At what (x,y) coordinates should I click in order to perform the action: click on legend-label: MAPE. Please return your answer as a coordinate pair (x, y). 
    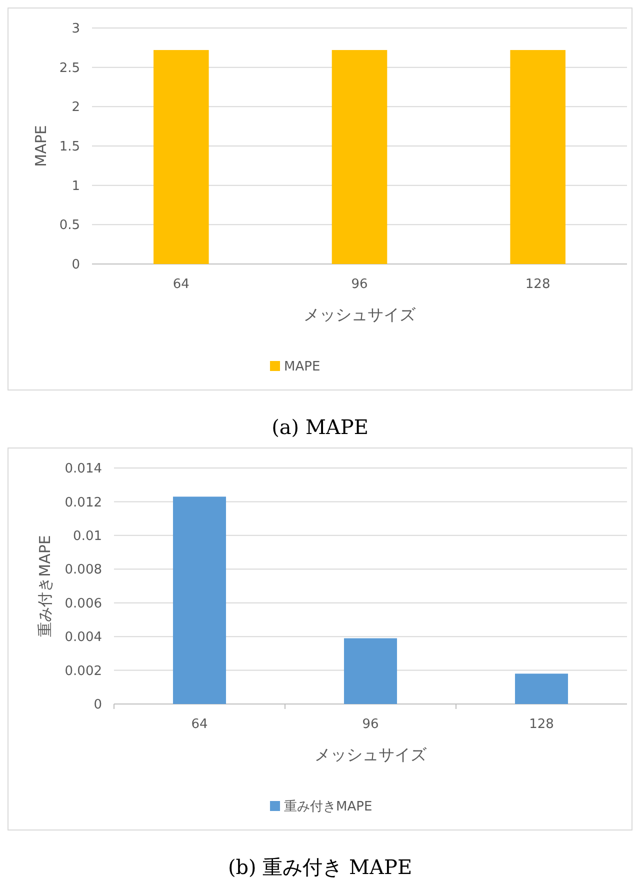
    Looking at the image, I should click on (302, 367).